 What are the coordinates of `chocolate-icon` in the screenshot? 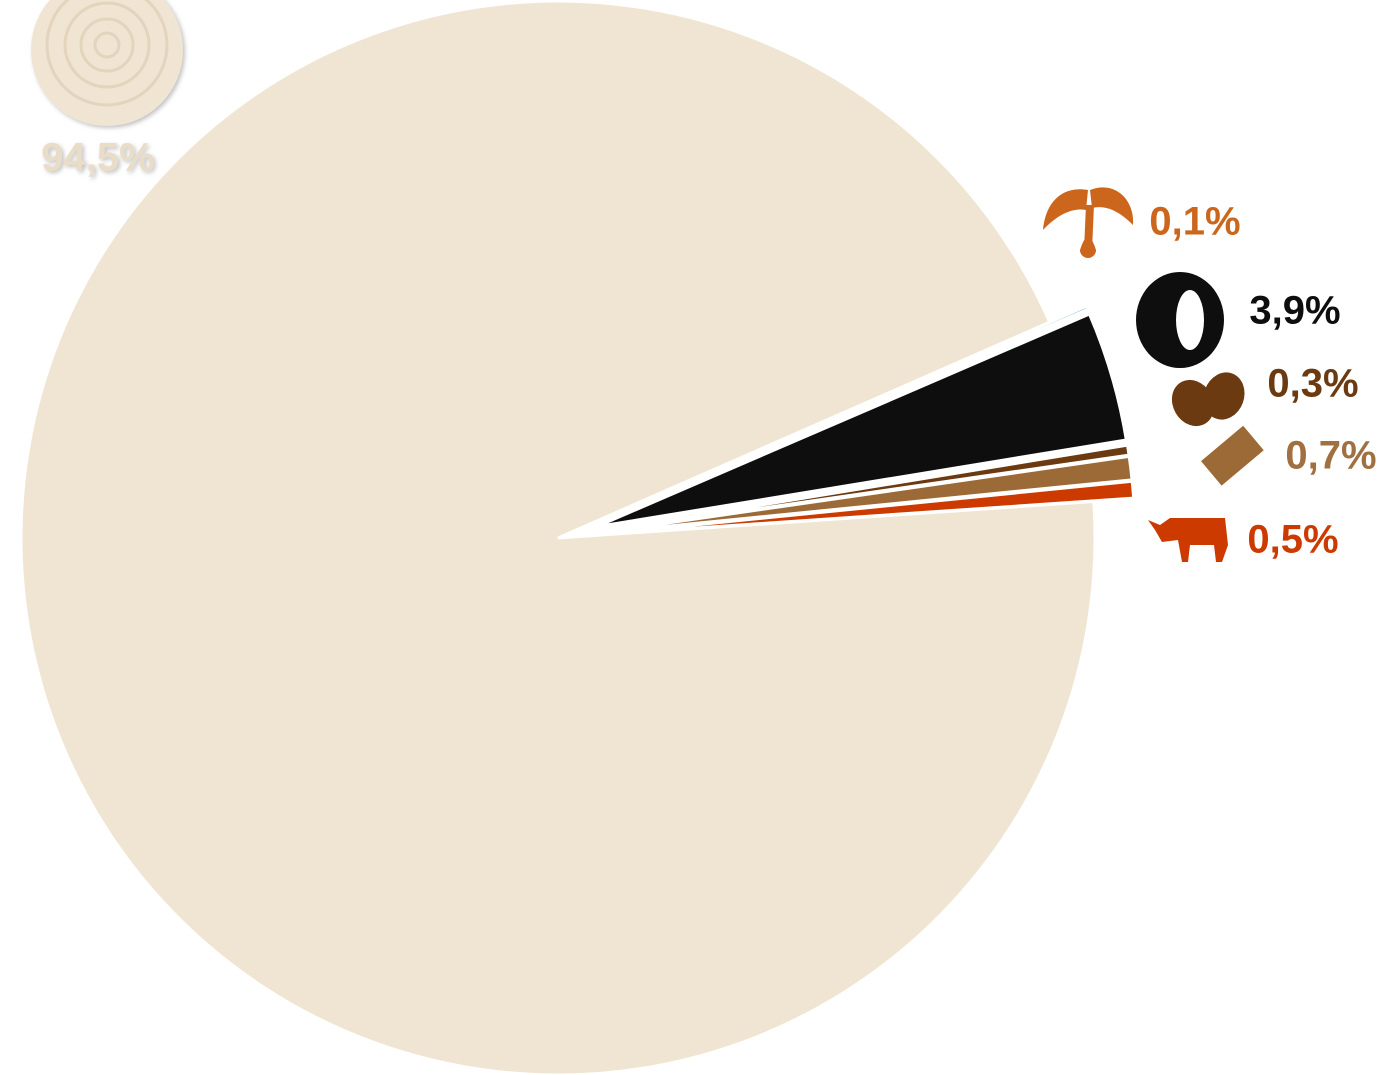 It's located at (1232, 455).